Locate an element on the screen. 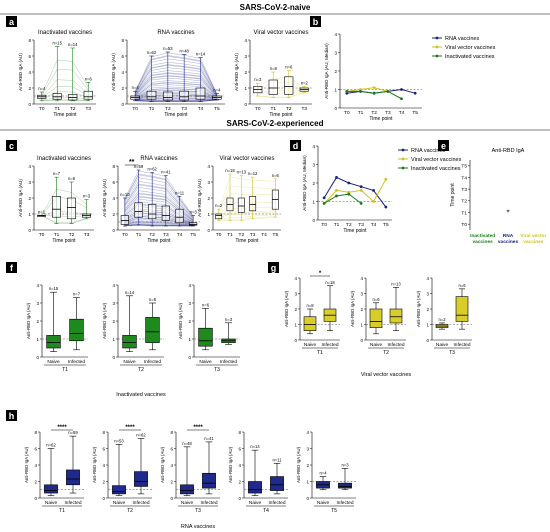 This screenshot has height=532, width=550. time-label: T3 is located at coordinates (452, 353).